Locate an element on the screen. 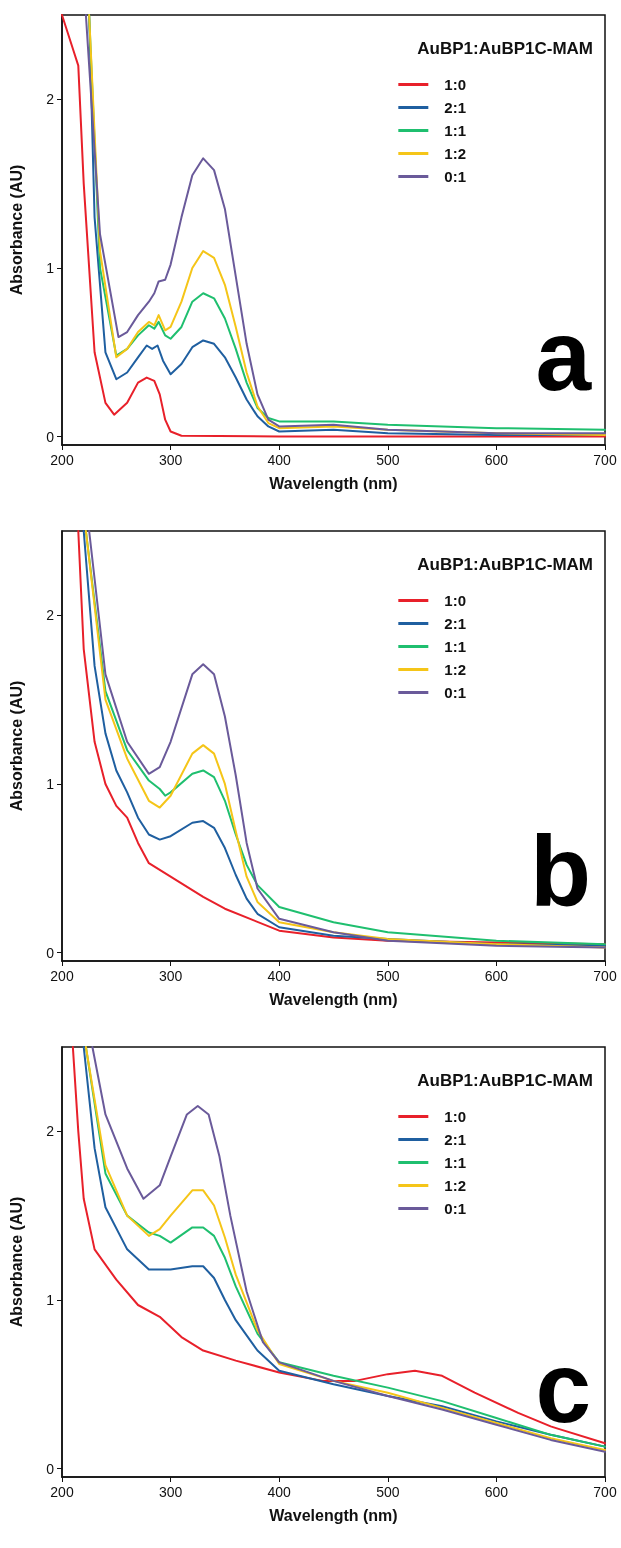  annotation: c is located at coordinates (563, 1387).